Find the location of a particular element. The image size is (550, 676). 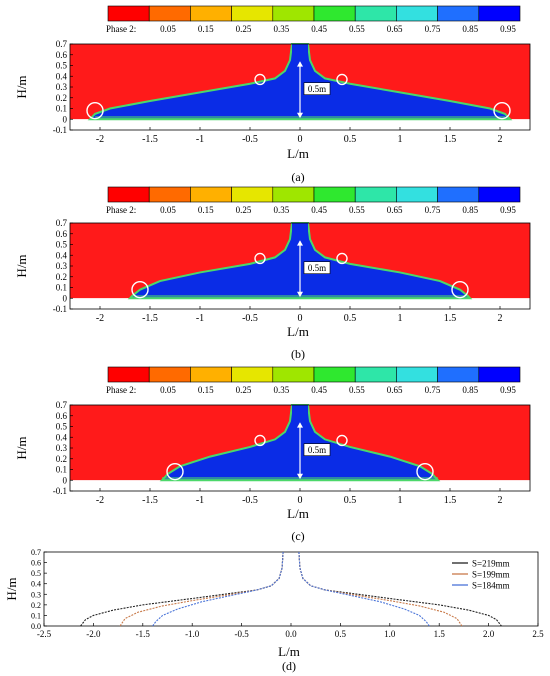

x-tick-label: 1.0 is located at coordinates (390, 634).